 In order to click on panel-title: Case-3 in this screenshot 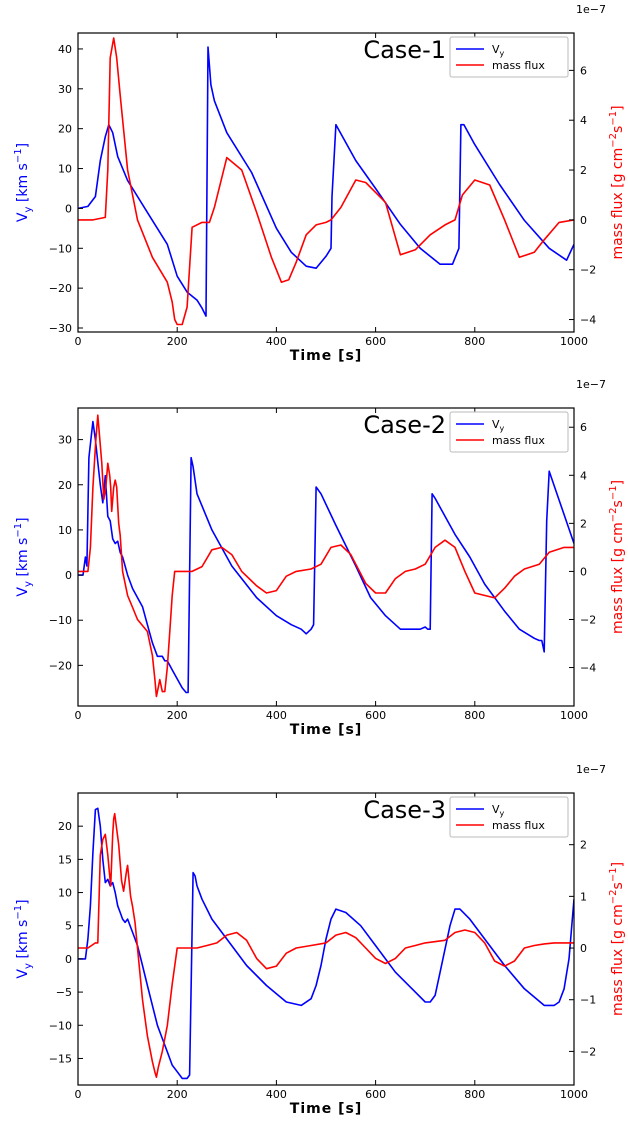, I will do `click(404, 810)`.